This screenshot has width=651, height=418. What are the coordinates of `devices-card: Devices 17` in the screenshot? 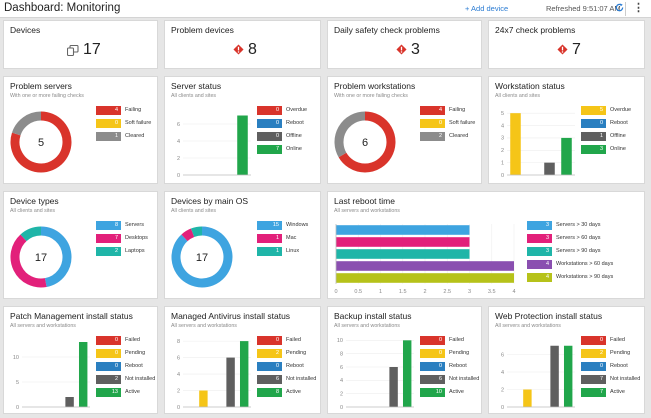 It's located at (80, 44).